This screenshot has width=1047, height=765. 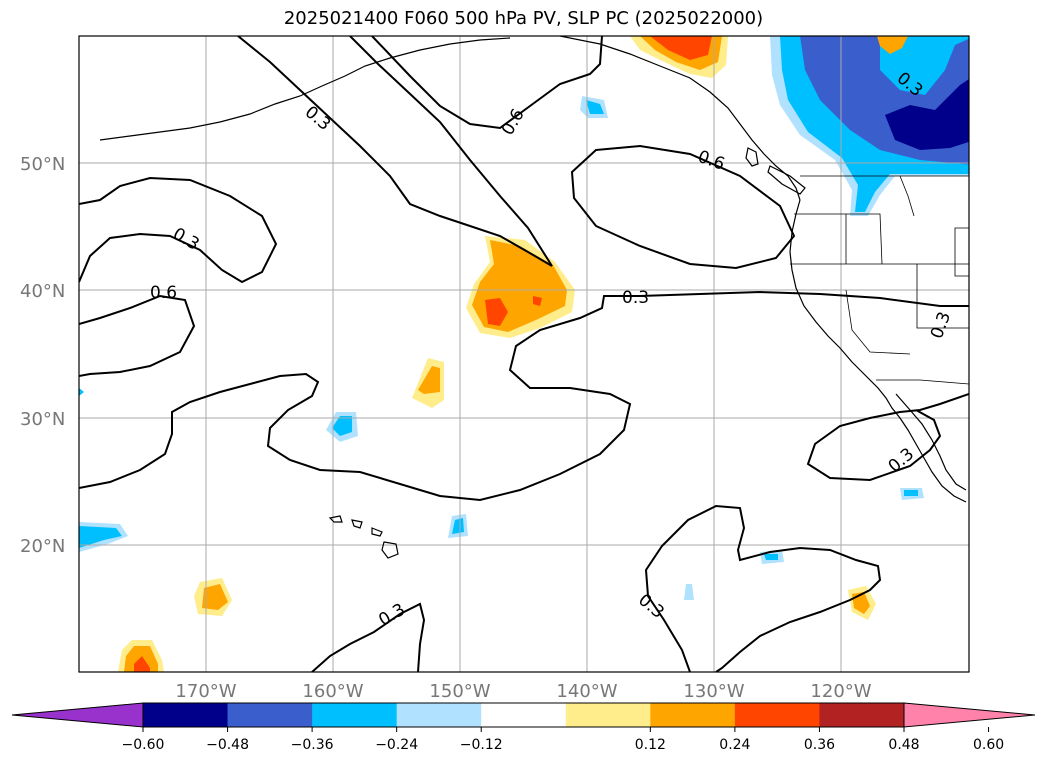 What do you see at coordinates (595, 107) in the screenshot?
I see `pv-negative-anomaly-small-2b` at bounding box center [595, 107].